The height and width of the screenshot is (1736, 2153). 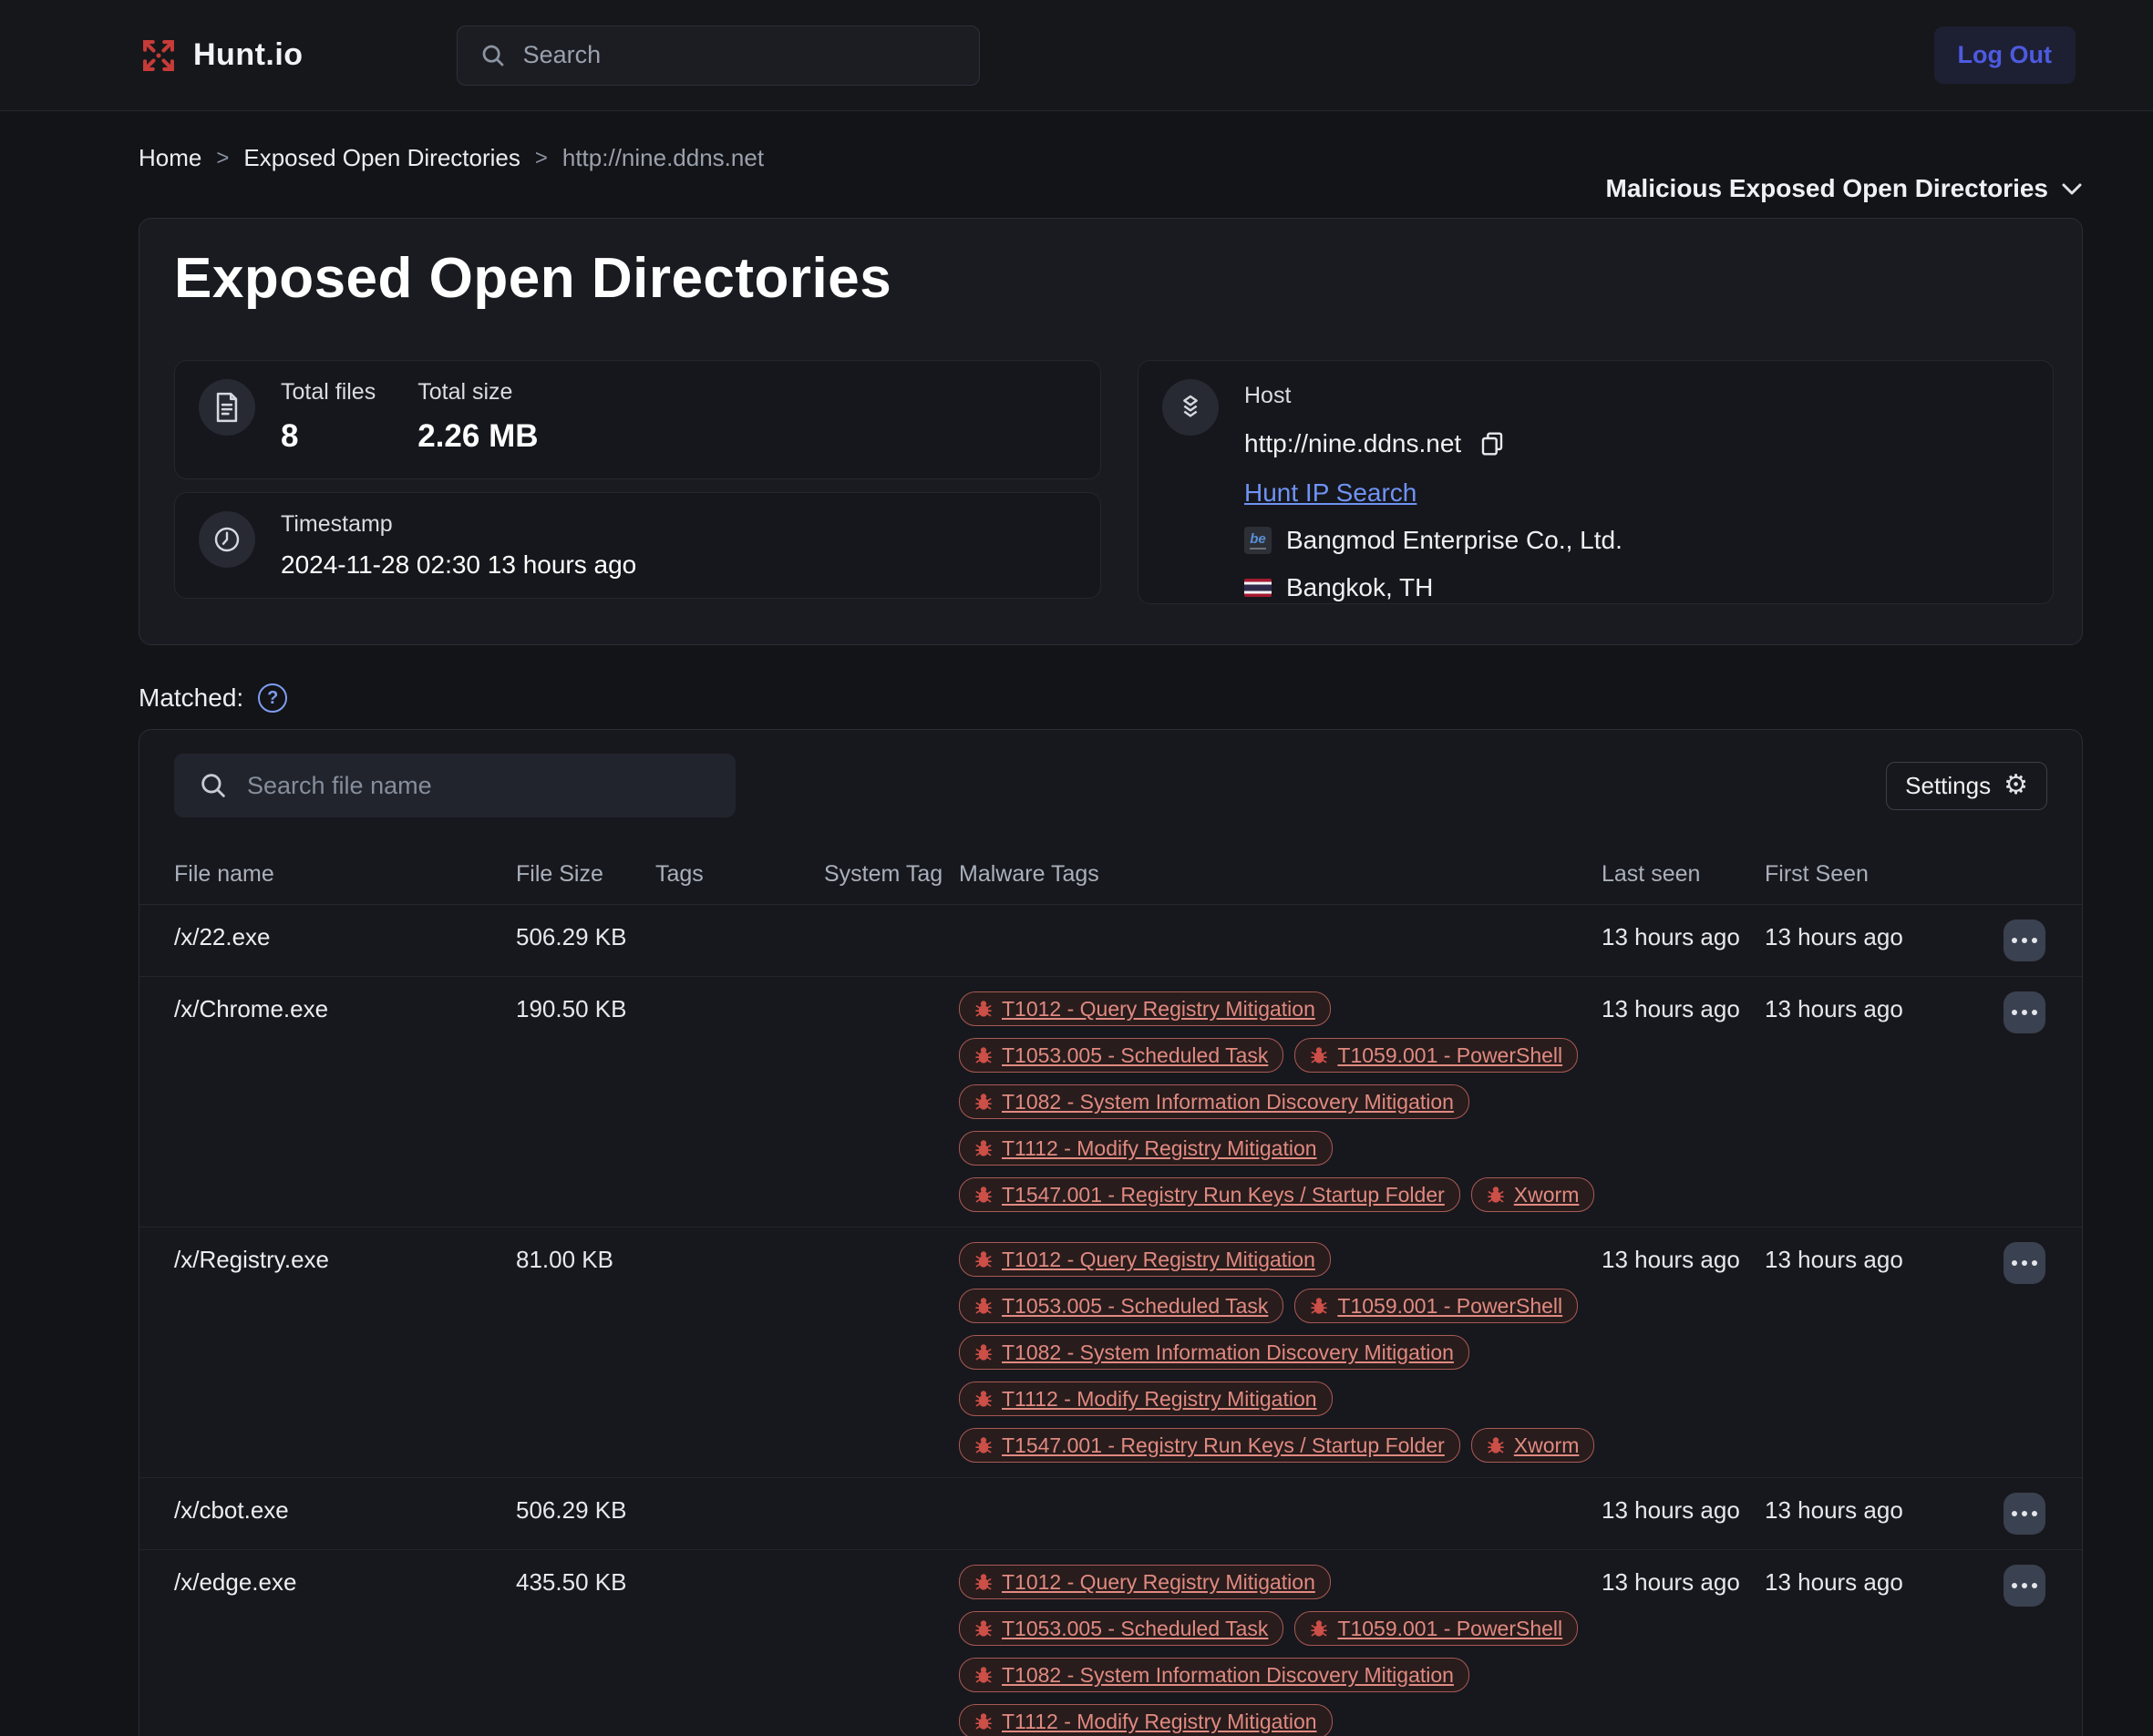 I want to click on clock-icon, so click(x=227, y=539).